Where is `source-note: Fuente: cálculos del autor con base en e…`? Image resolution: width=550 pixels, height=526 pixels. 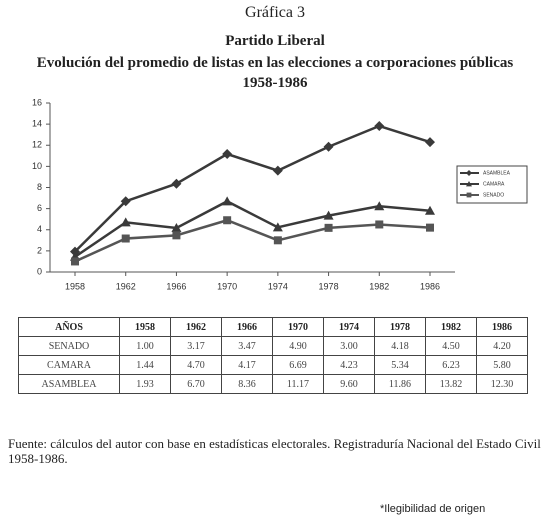 source-note: Fuente: cálculos del autor con base en e… is located at coordinates (274, 451).